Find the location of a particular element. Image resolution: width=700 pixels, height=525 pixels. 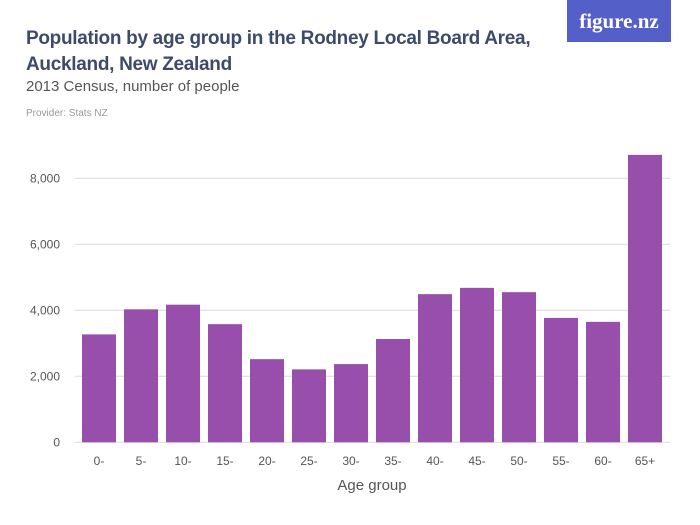

bar-55- is located at coordinates (561, 380).